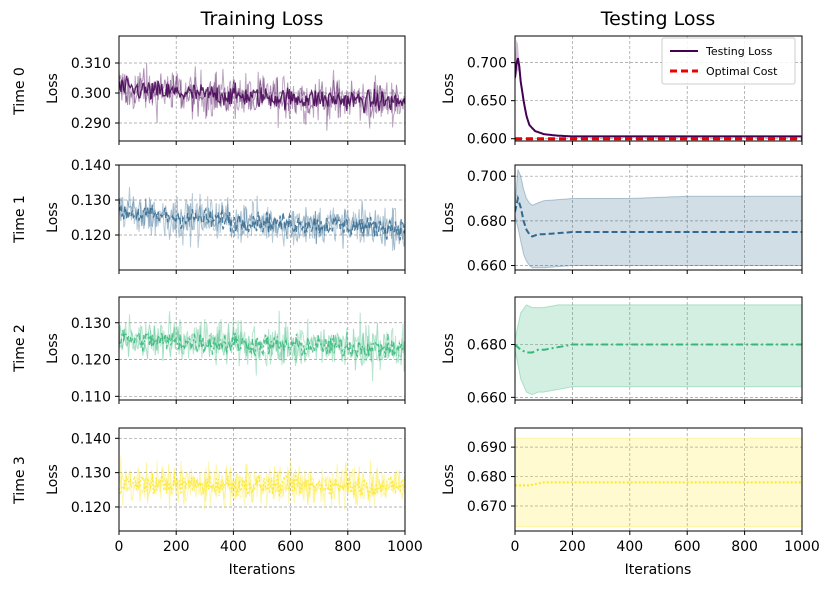 The width and height of the screenshot is (831, 592). I want to click on y-tick-label-1: 0.650, so click(487, 102).